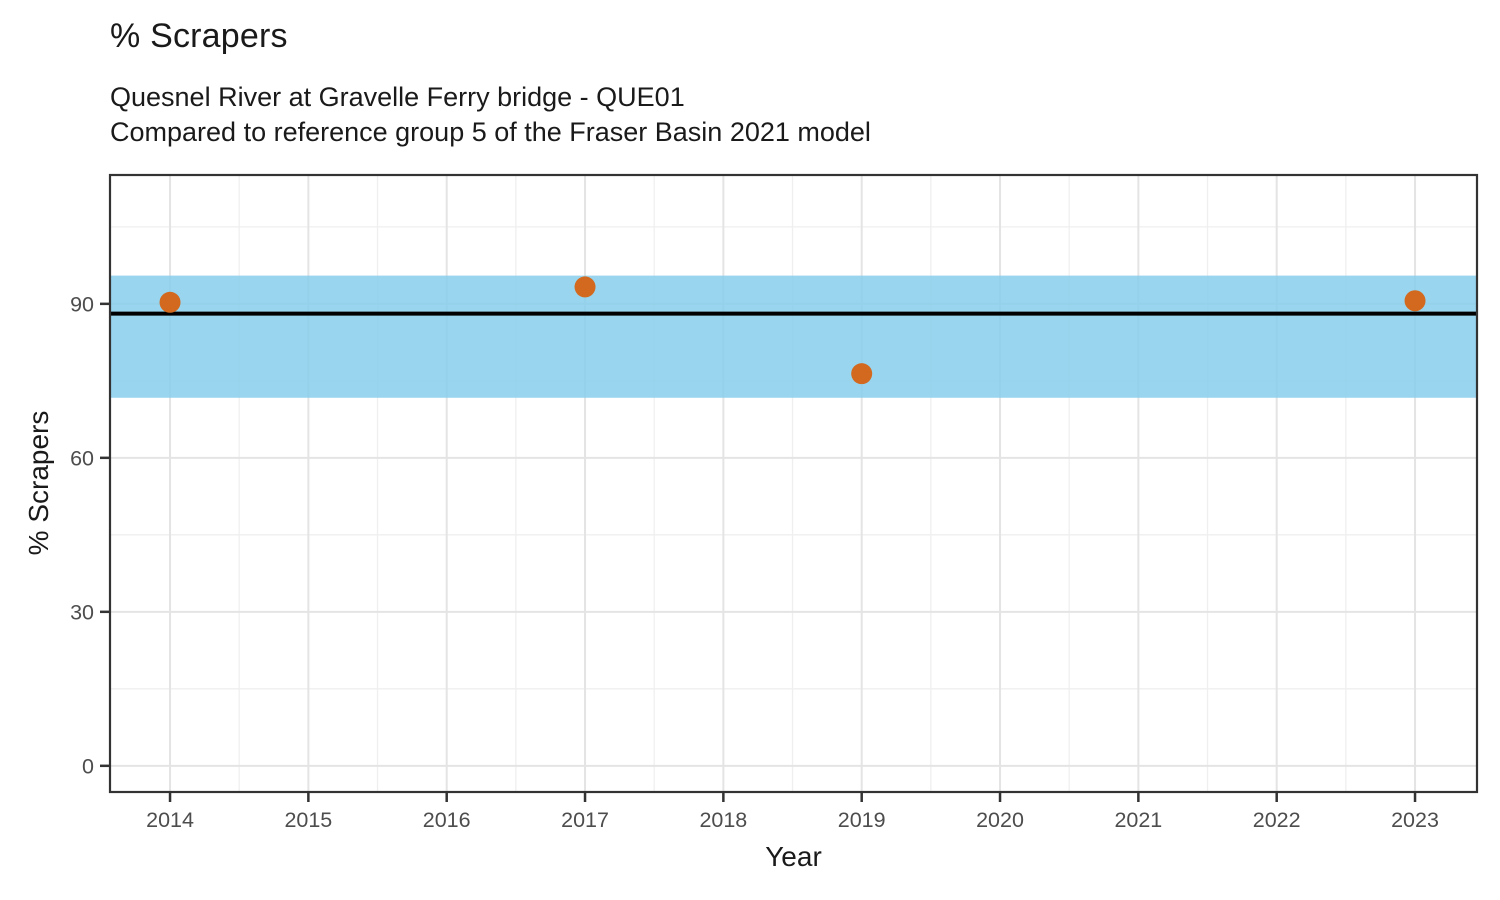  I want to click on y-axis-title: % Scrapers, so click(38, 483).